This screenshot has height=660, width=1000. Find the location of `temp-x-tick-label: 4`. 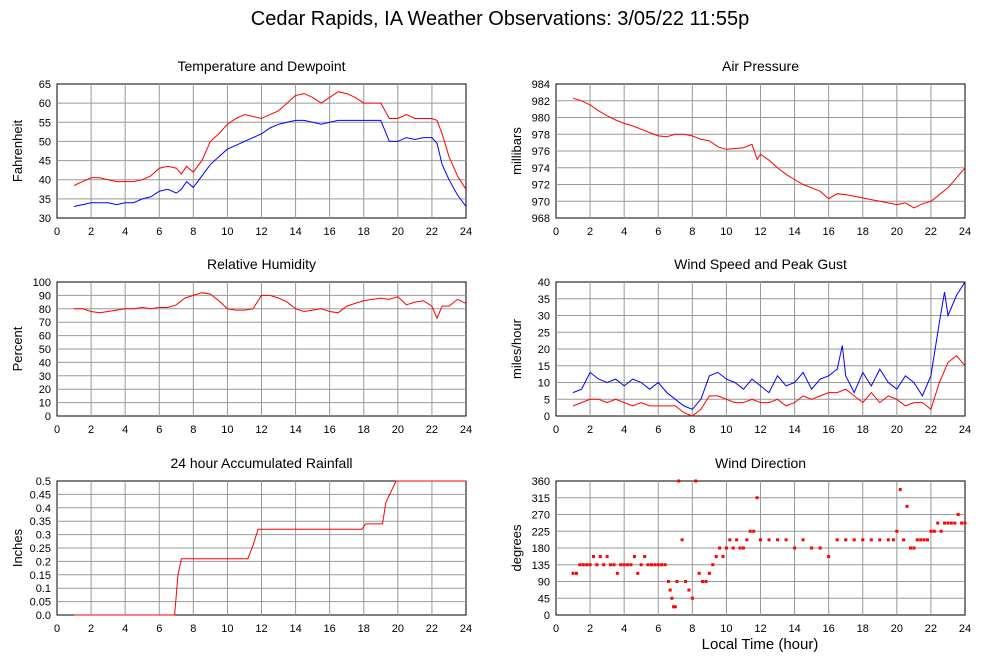

temp-x-tick-label: 4 is located at coordinates (125, 232).